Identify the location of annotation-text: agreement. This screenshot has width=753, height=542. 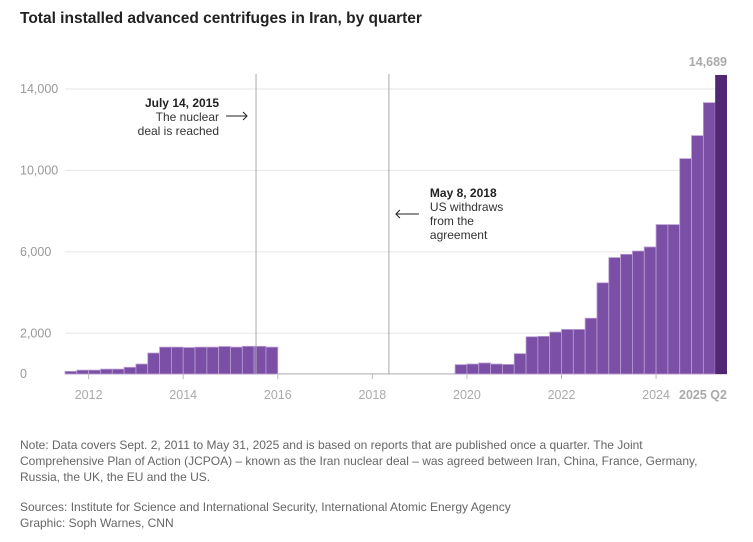
(459, 235).